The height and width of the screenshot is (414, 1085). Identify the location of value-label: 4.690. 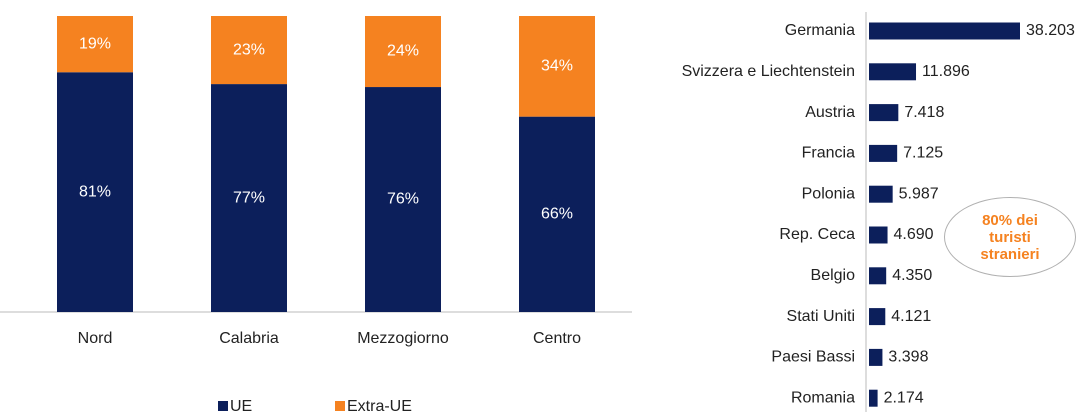
(914, 234).